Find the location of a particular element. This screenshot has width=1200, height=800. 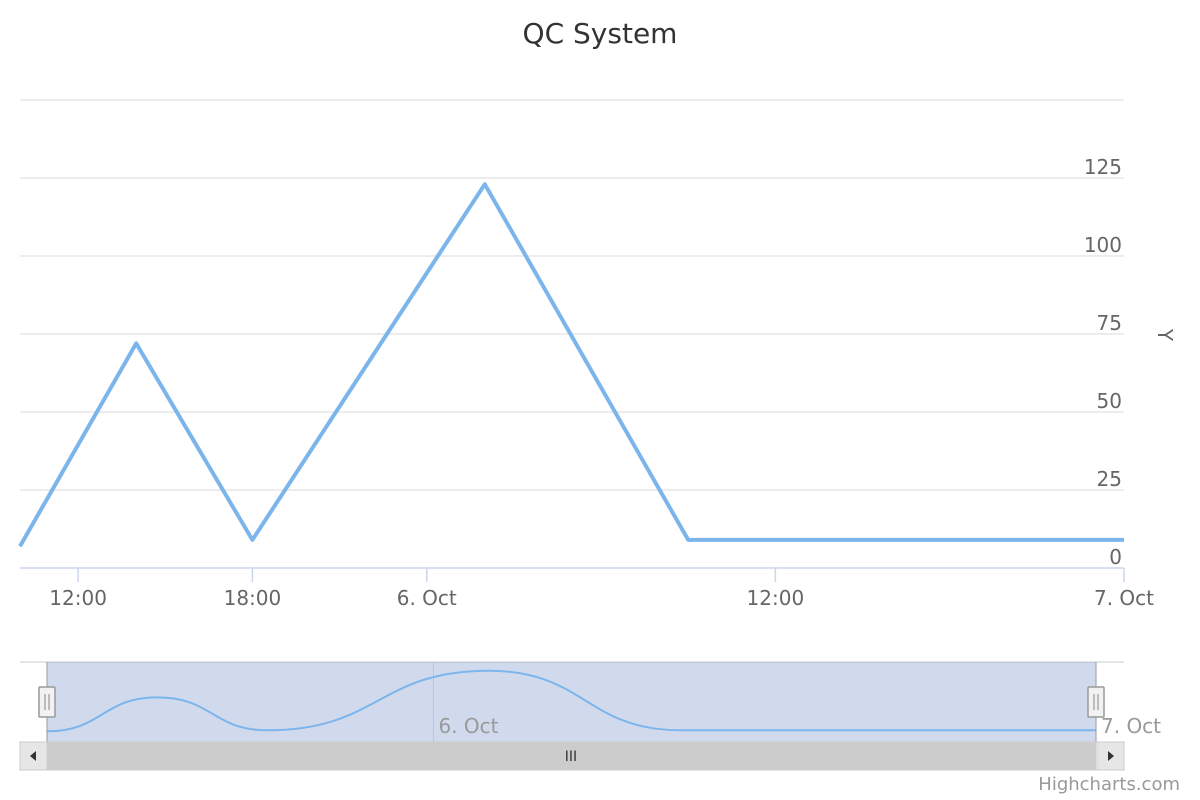

y-tick-label: 100 is located at coordinates (1103, 245).